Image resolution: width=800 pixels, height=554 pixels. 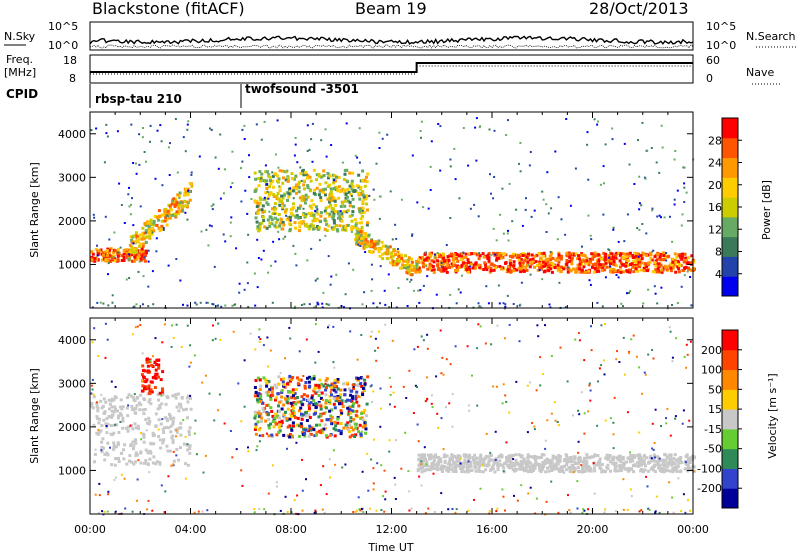 What do you see at coordinates (730, 419) in the screenshot?
I see `velocity-colorbar-frame` at bounding box center [730, 419].